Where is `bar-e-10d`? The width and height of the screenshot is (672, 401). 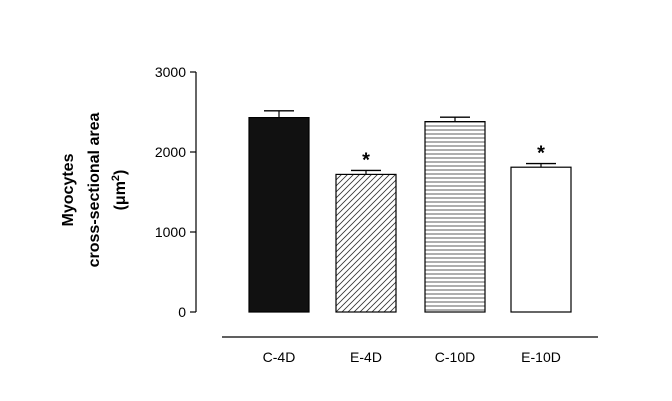
bar-e-10d is located at coordinates (541, 239).